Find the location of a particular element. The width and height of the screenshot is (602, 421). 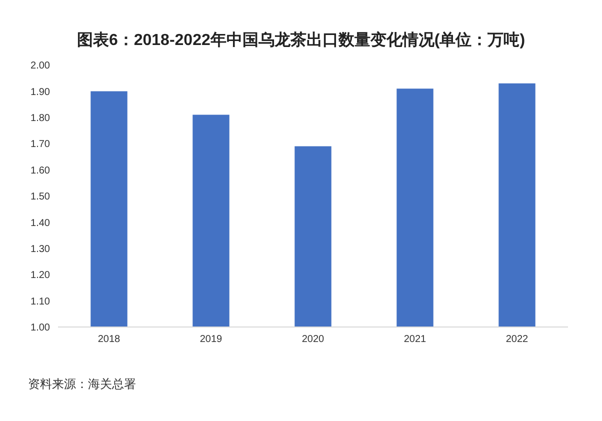

y-tick-label: 1.40 is located at coordinates (40, 223).